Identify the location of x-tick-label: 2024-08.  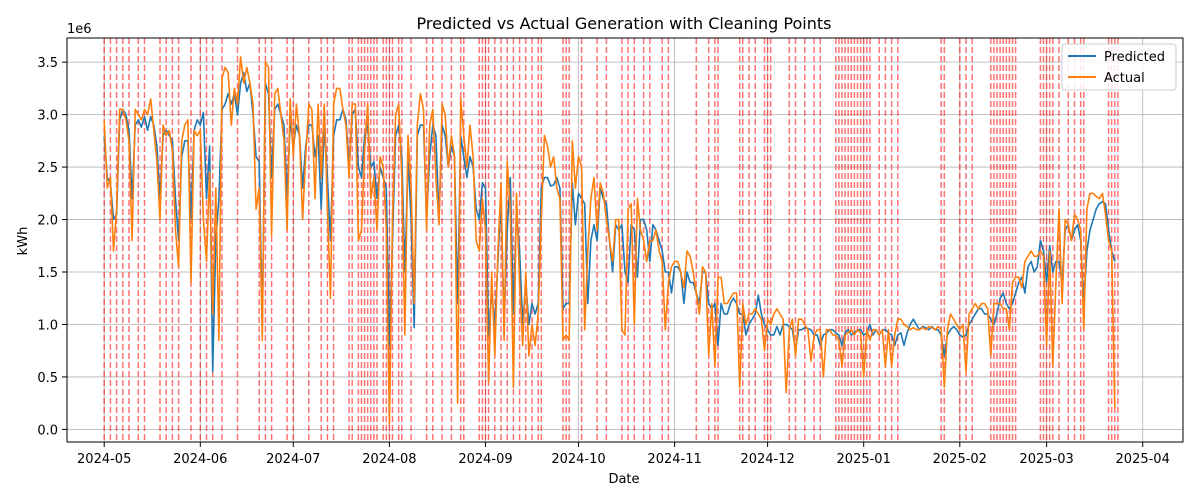
(389, 459).